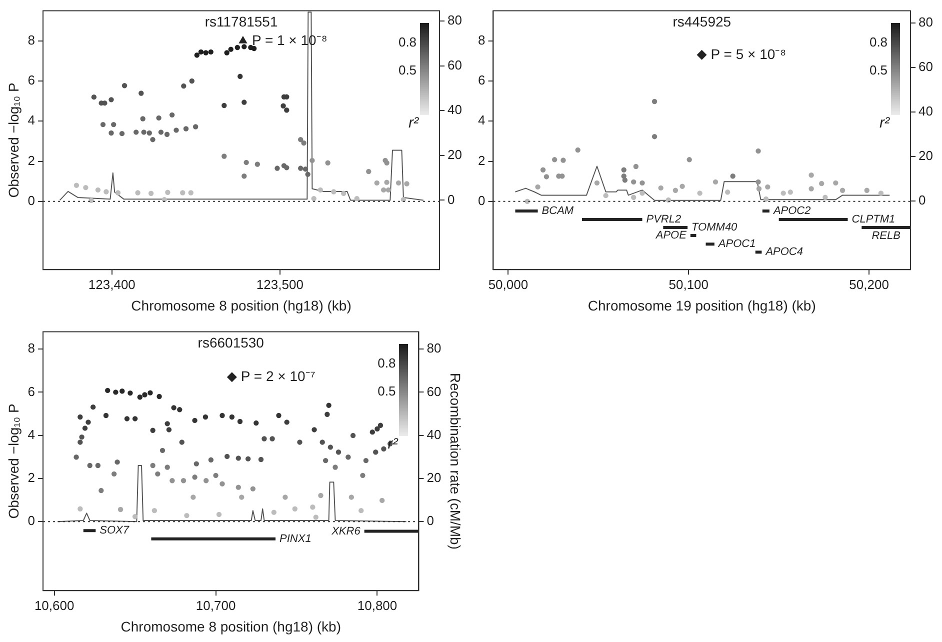 This screenshot has height=642, width=942. I want to click on x-tick-label: 10,800, so click(377, 605).